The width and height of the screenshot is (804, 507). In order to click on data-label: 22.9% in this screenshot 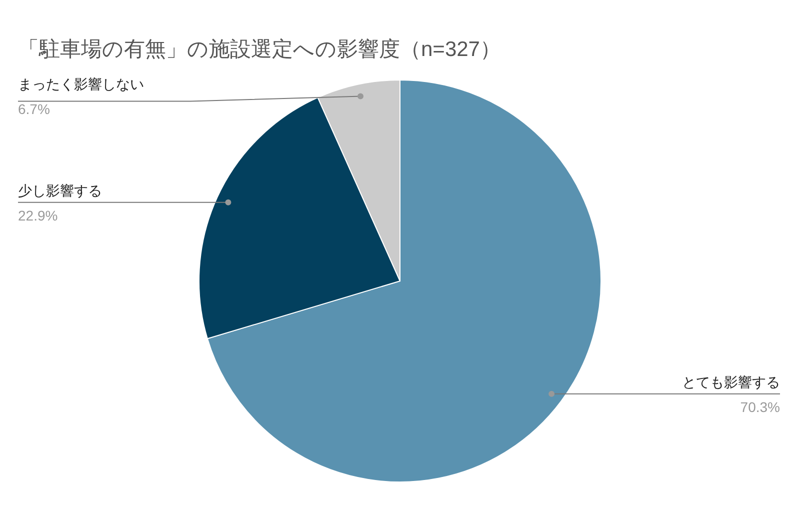, I will do `click(38, 215)`.